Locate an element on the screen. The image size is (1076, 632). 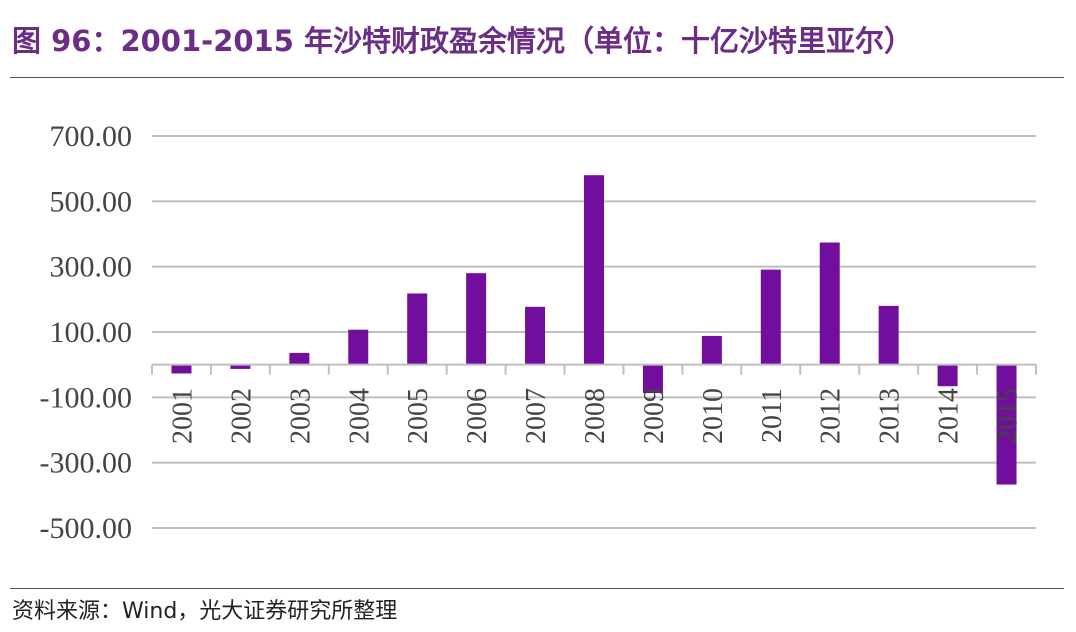
y-tick-label: 500.00 is located at coordinates (91, 201).